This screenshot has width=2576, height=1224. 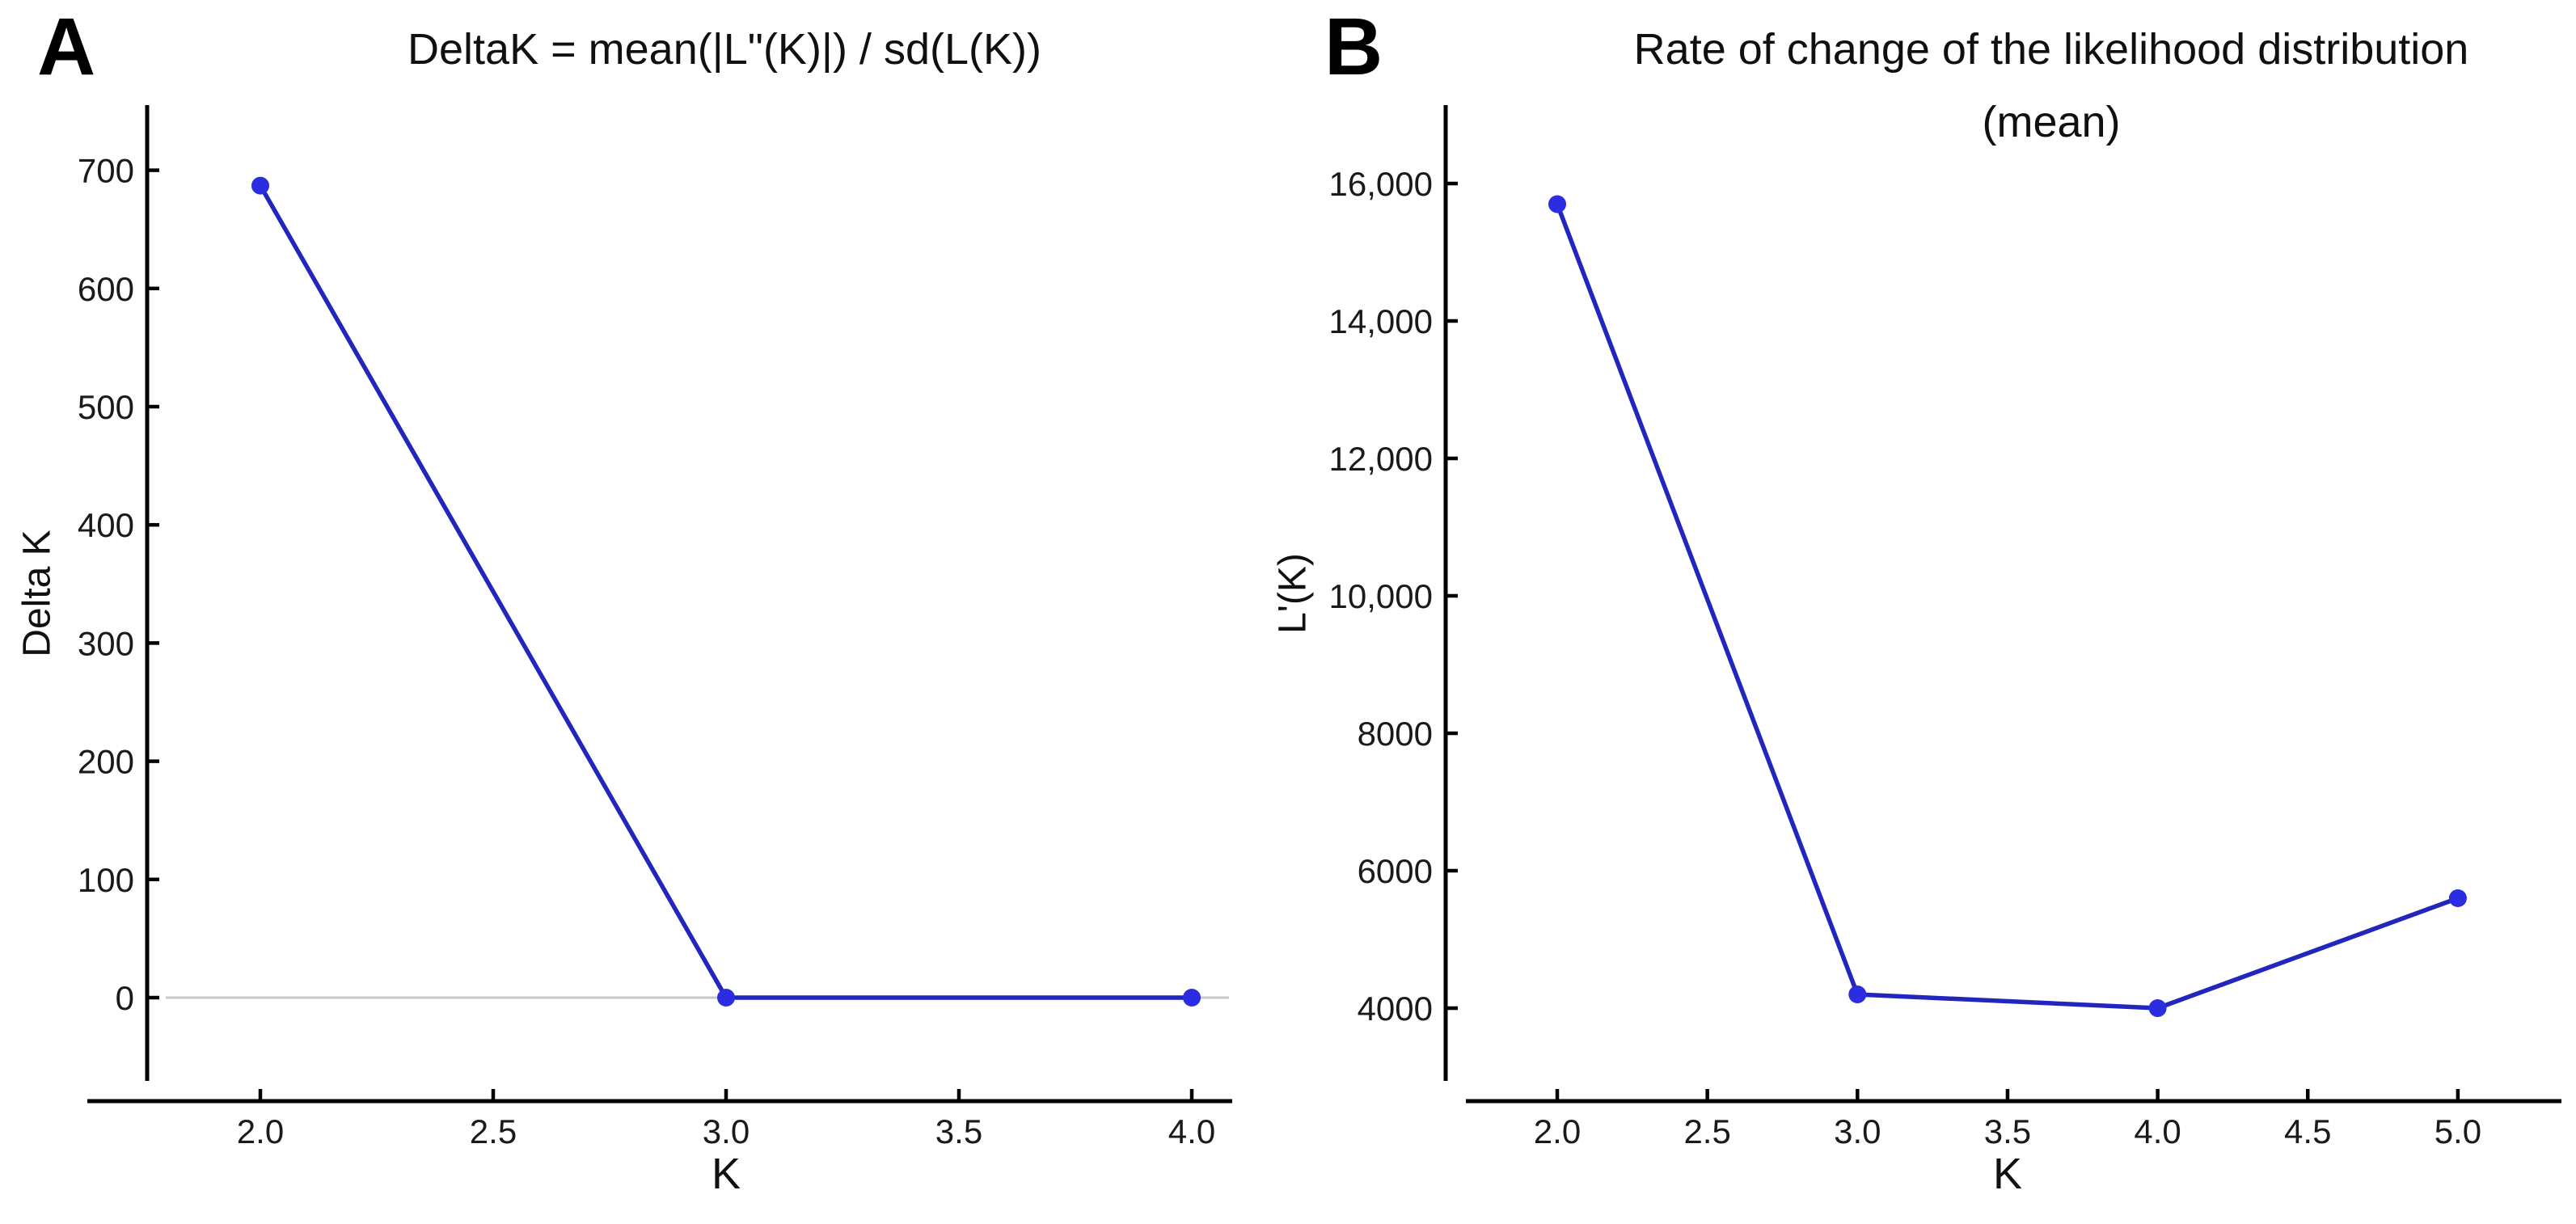 I want to click on panel-b-x-tick-label: 3.5, so click(x=2007, y=1131).